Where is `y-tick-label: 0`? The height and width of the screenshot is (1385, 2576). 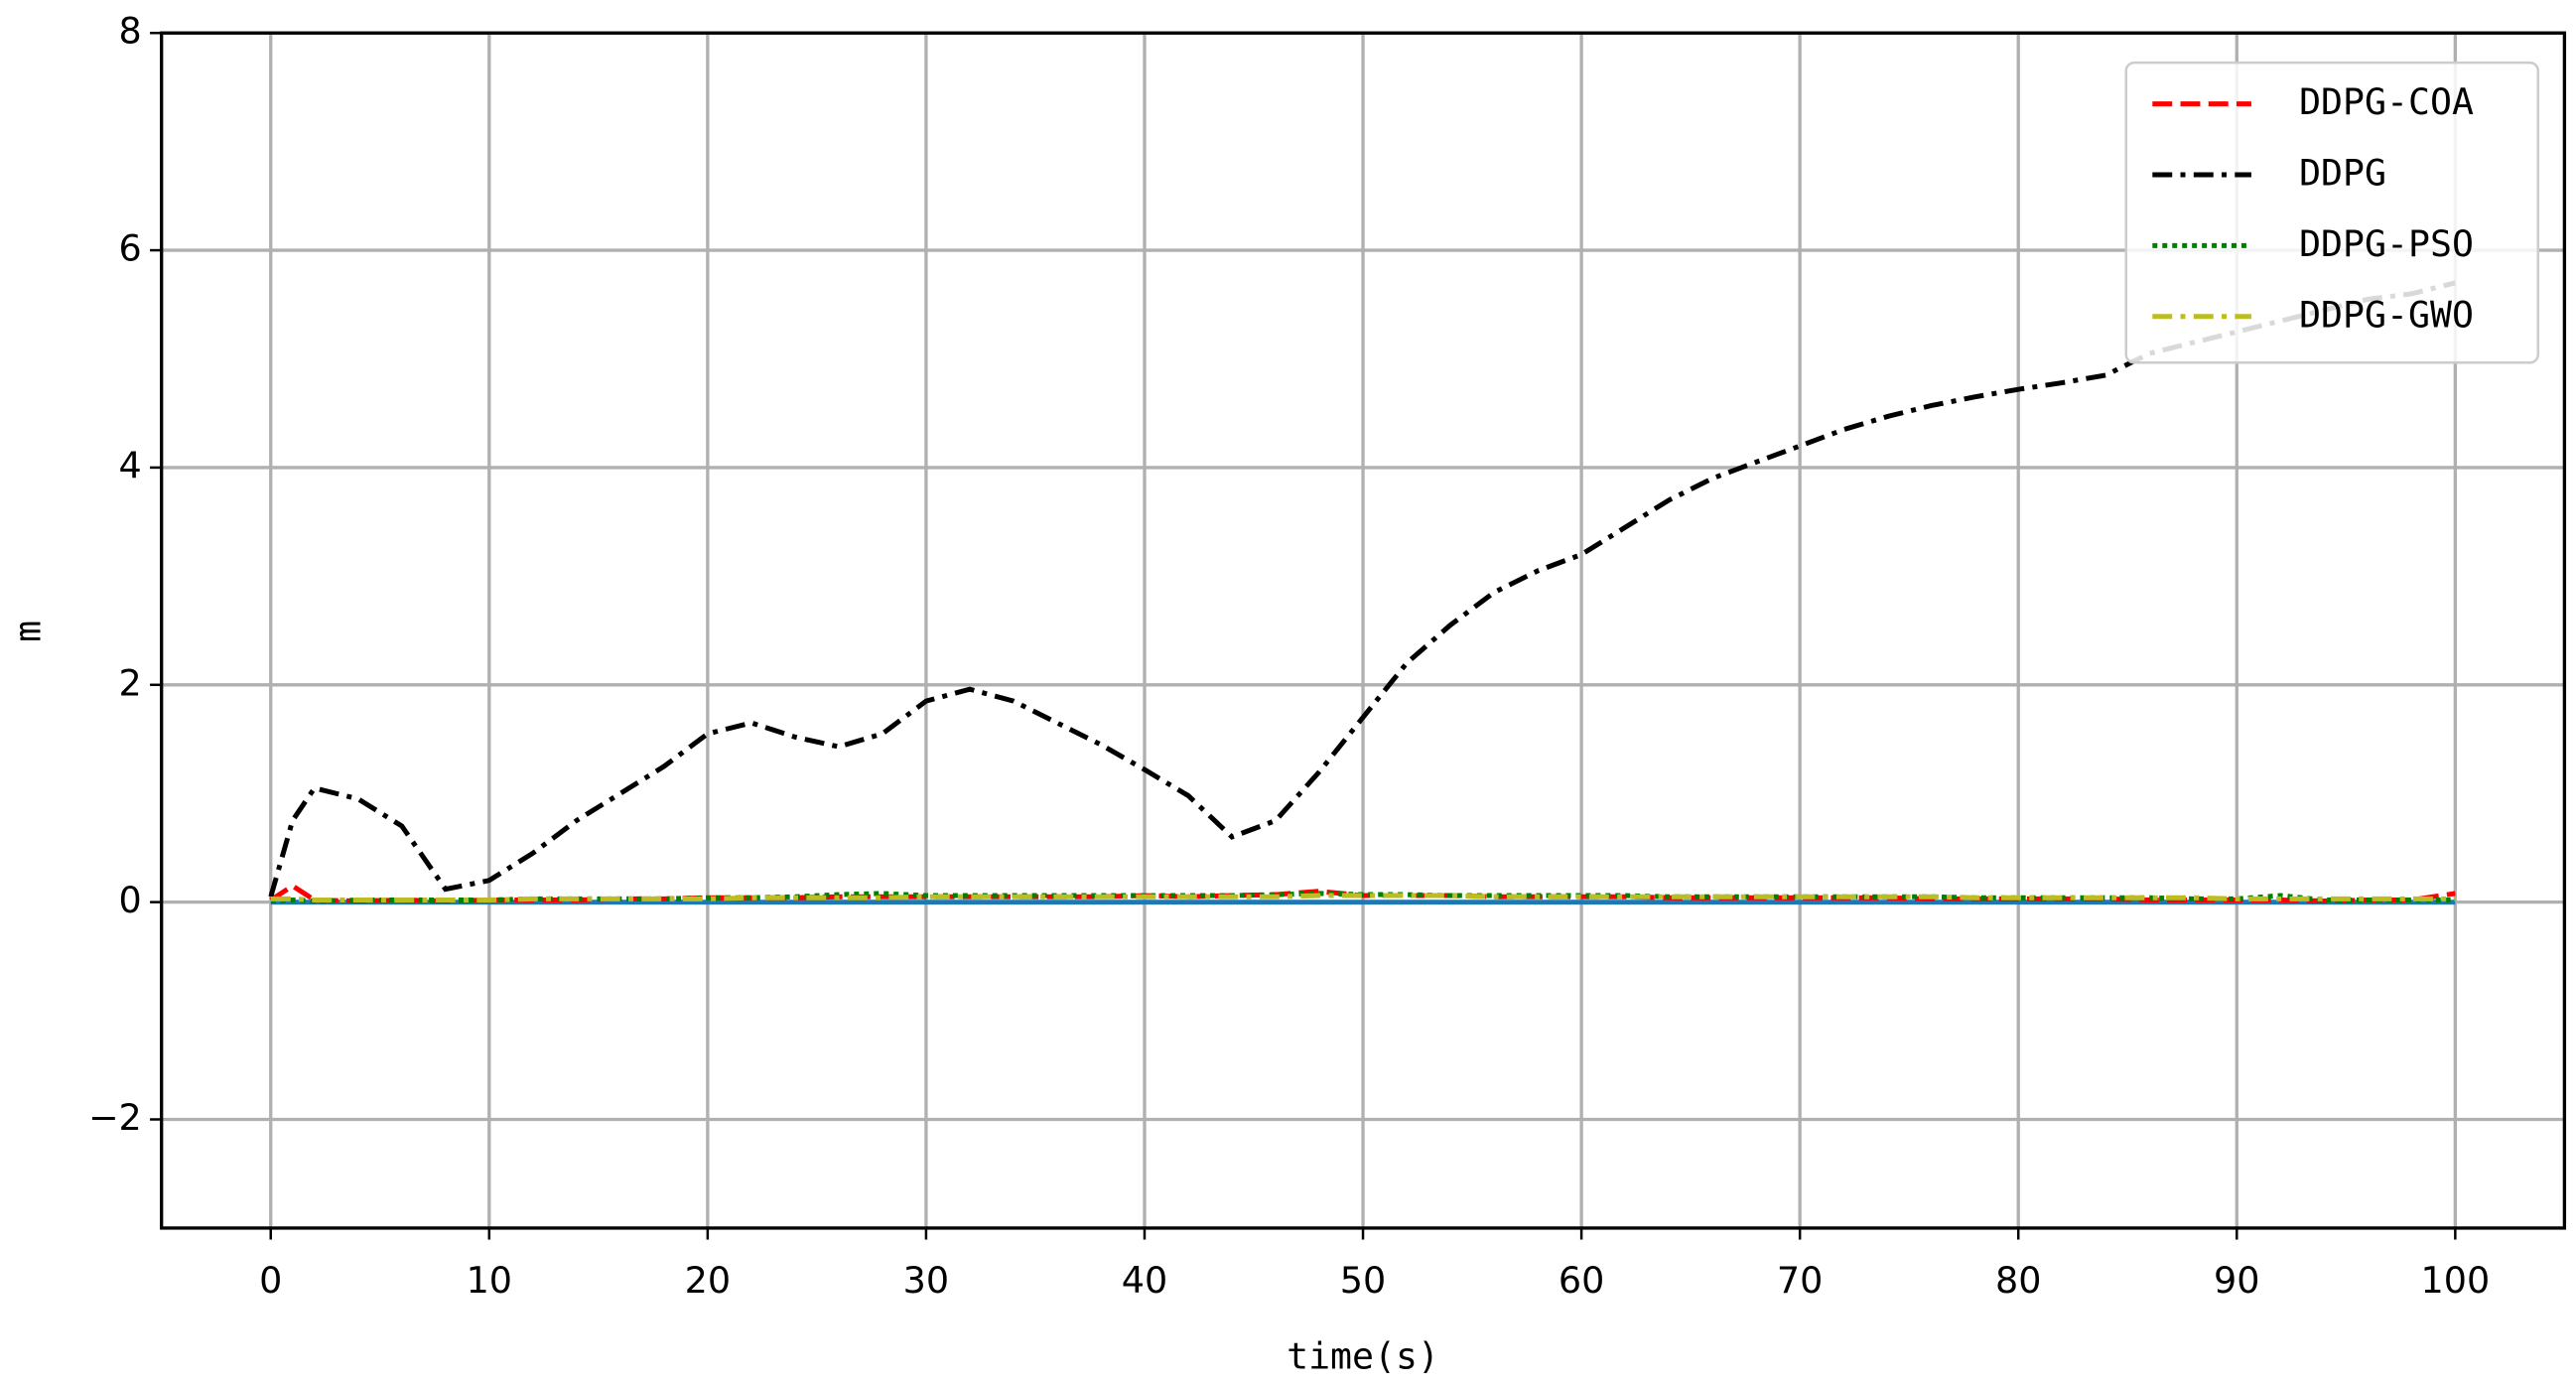 y-tick-label: 0 is located at coordinates (131, 900).